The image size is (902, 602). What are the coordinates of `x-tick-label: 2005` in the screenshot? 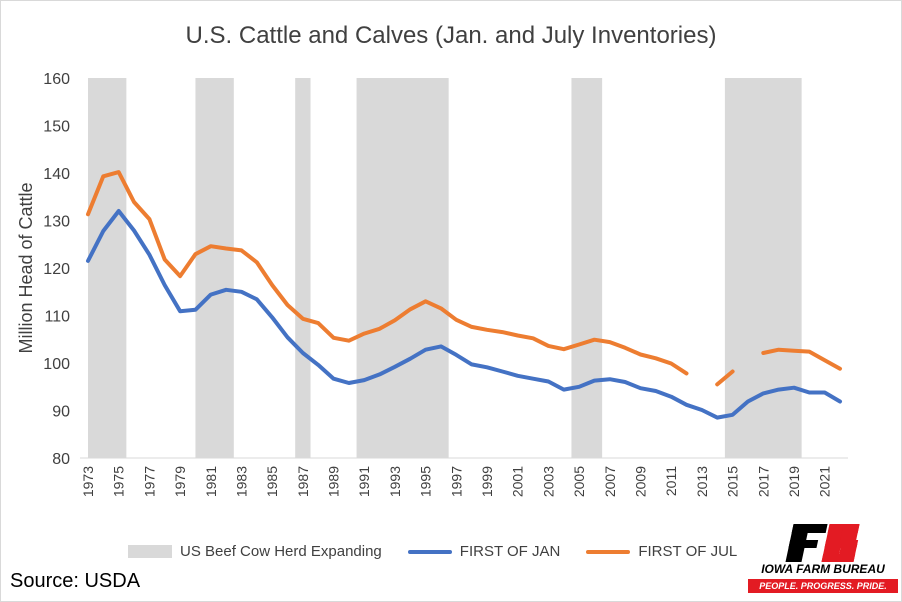 It's located at (579, 481).